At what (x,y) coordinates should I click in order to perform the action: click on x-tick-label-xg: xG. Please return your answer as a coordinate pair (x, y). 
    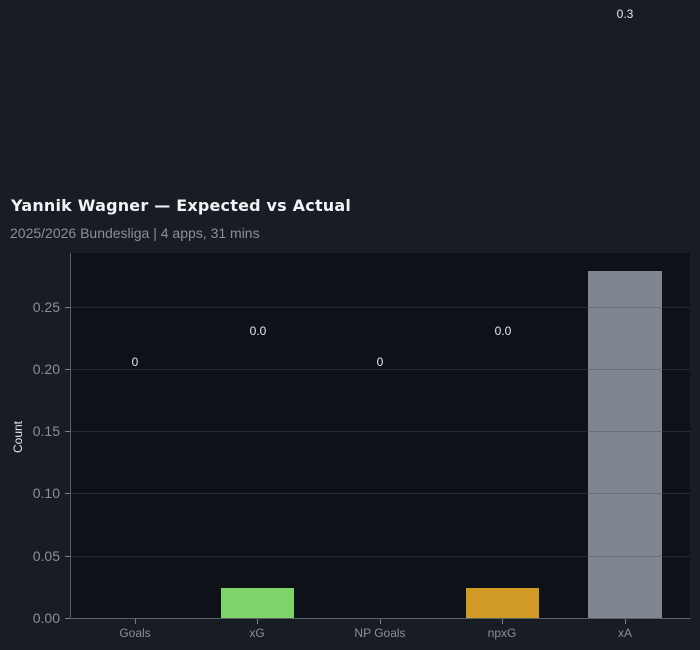
    Looking at the image, I should click on (257, 633).